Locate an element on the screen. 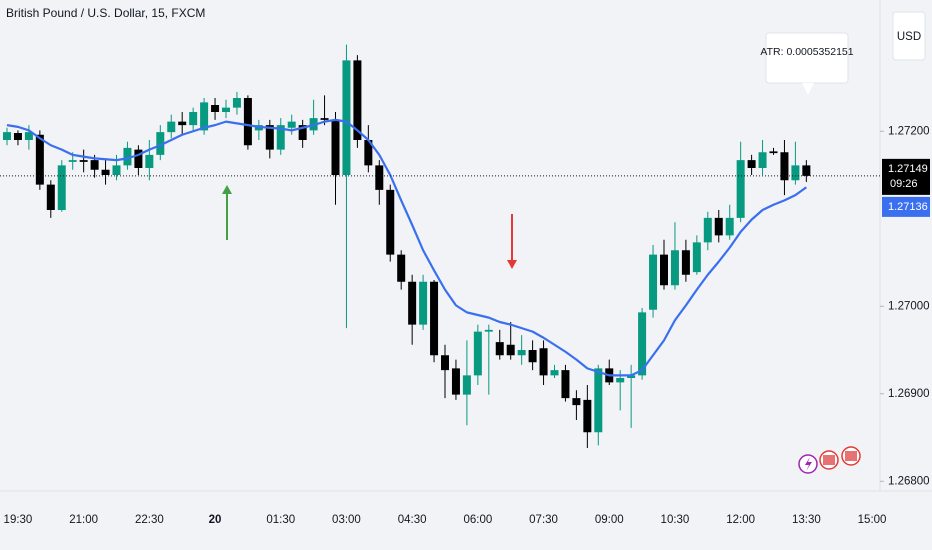 The width and height of the screenshot is (932, 550). y-tick-label: 1.27200 is located at coordinates (909, 131).